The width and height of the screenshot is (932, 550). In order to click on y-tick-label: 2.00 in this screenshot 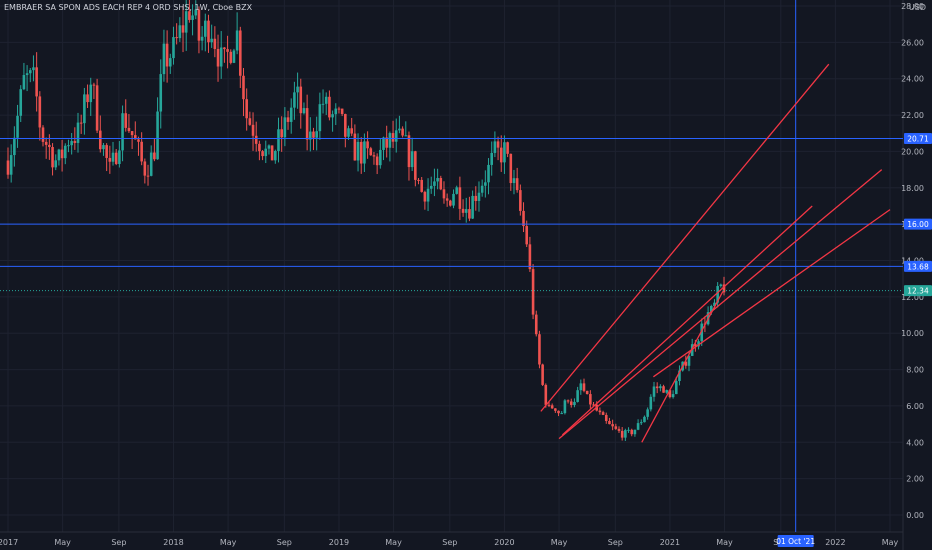, I will do `click(915, 479)`.